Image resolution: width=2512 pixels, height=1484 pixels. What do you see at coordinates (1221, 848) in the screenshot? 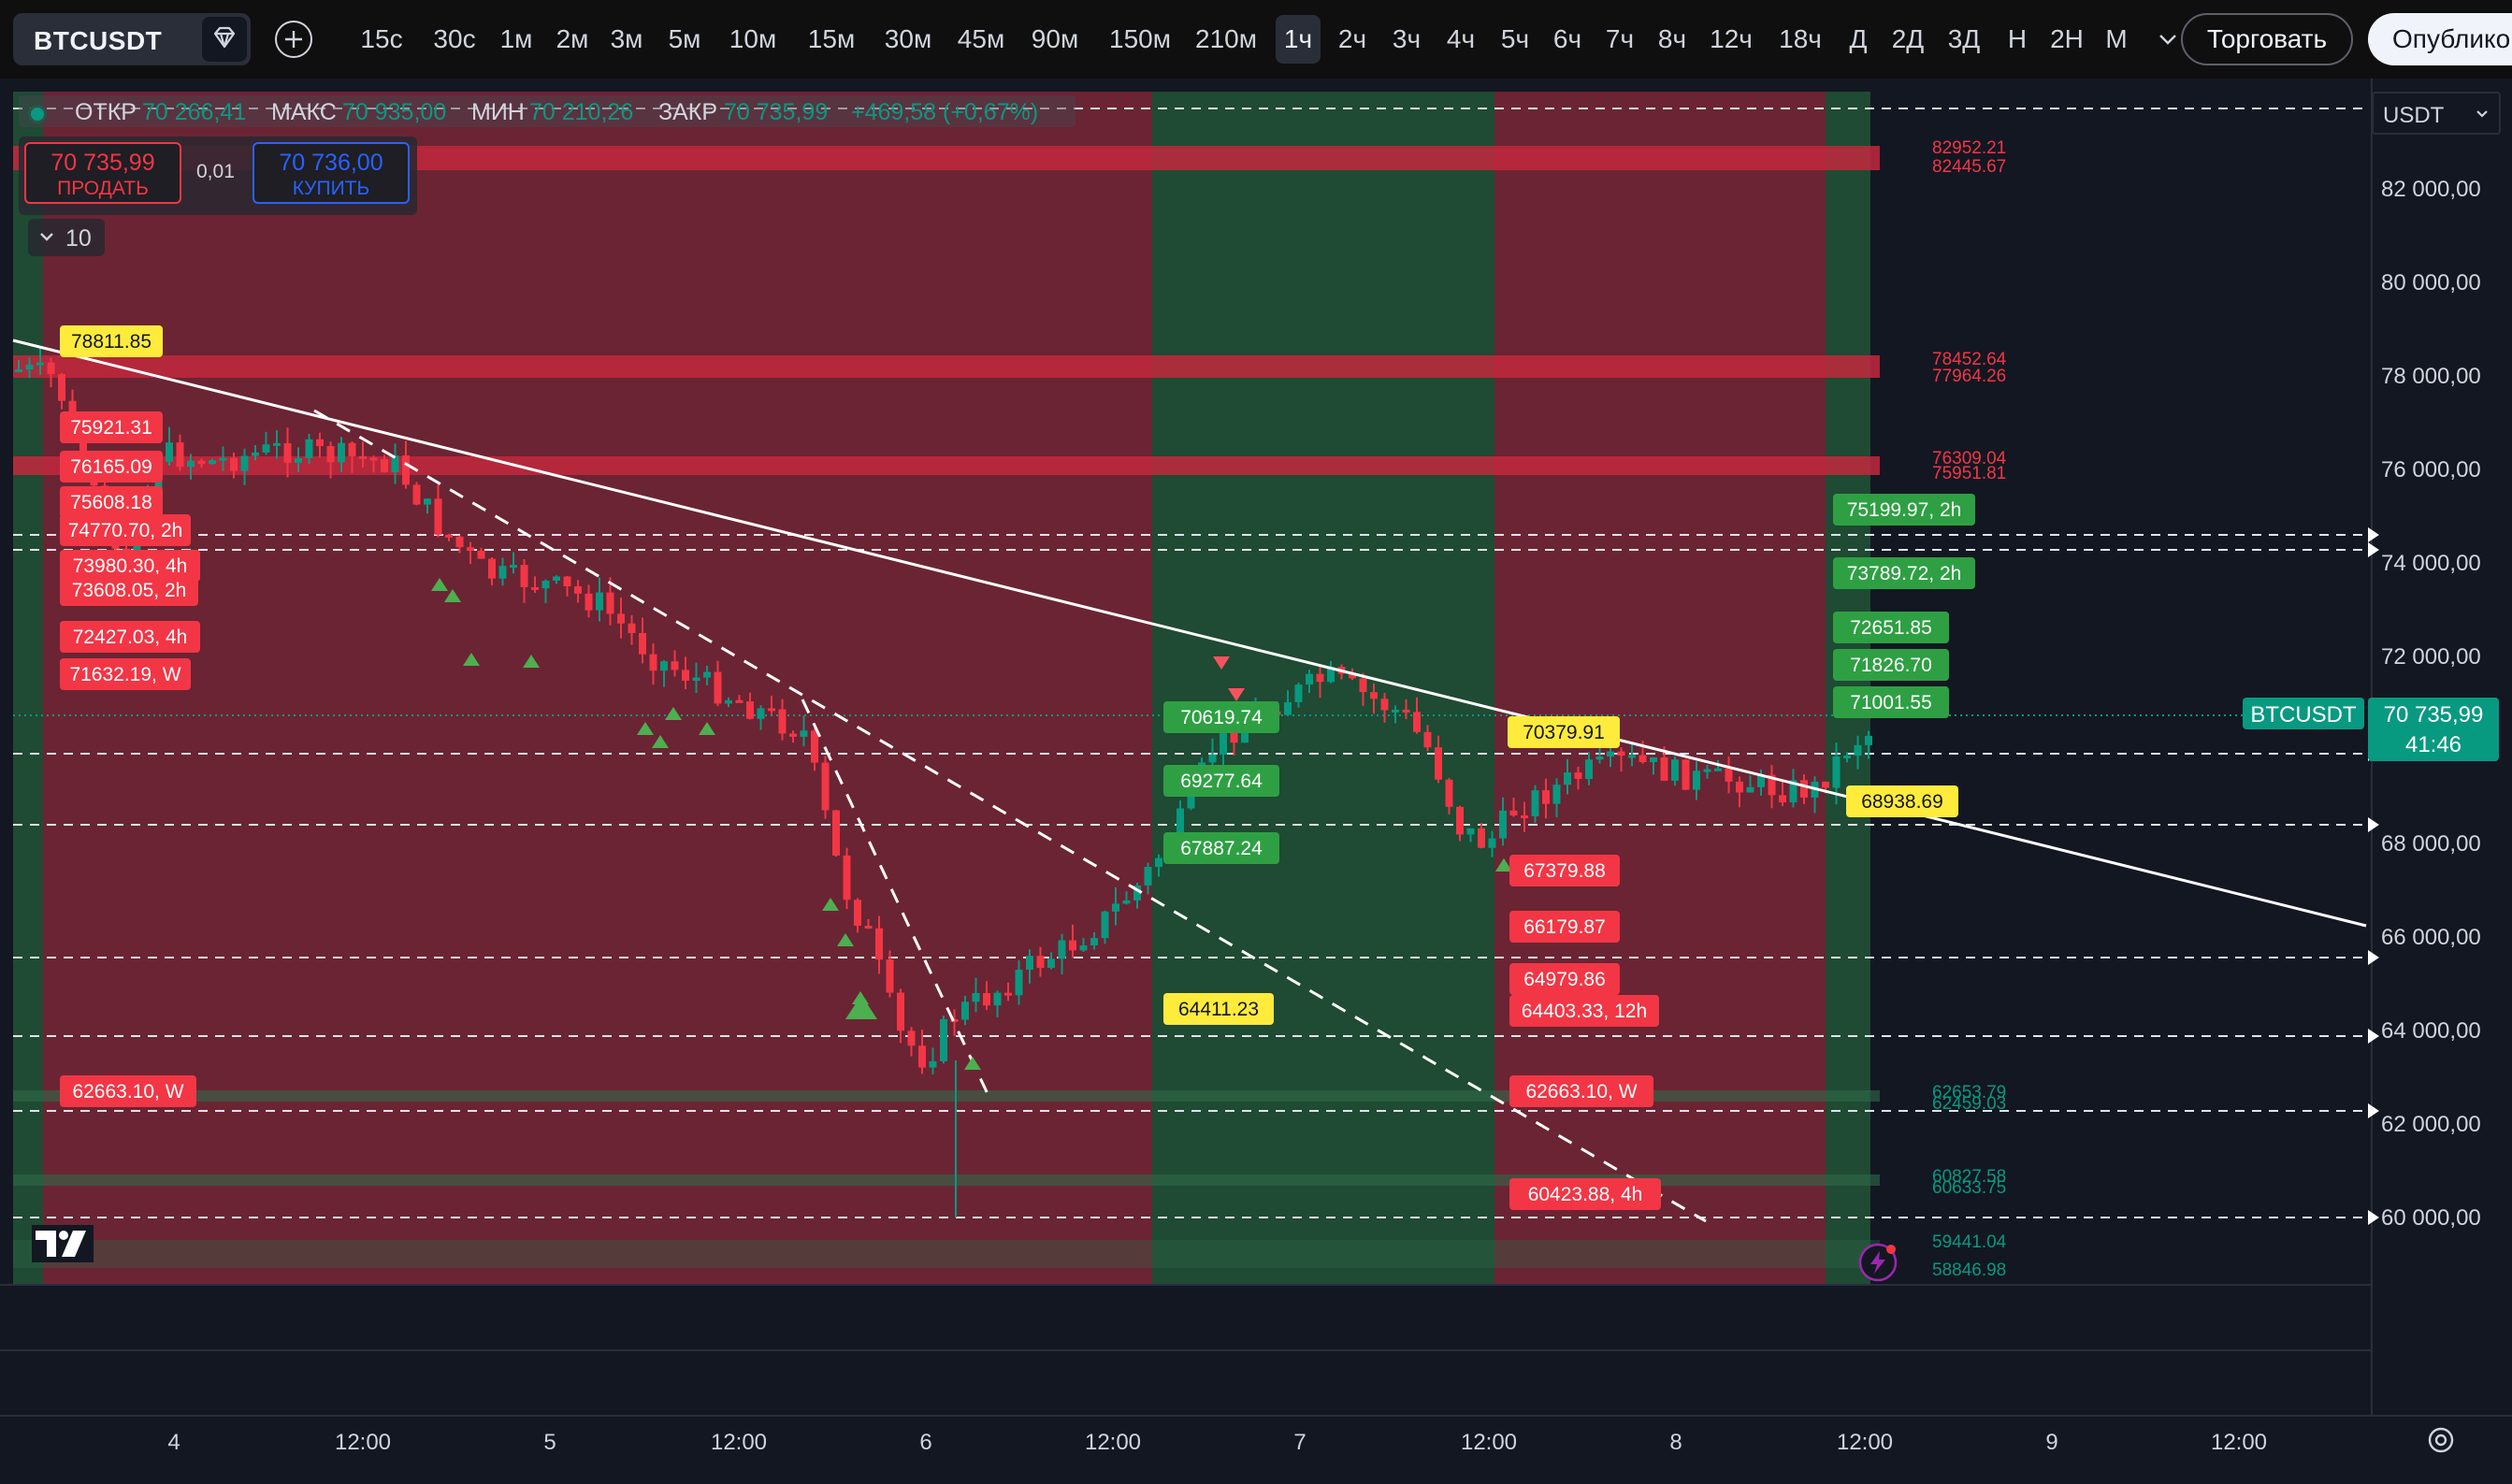
I see `svg-text: 67887.24` at bounding box center [1221, 848].